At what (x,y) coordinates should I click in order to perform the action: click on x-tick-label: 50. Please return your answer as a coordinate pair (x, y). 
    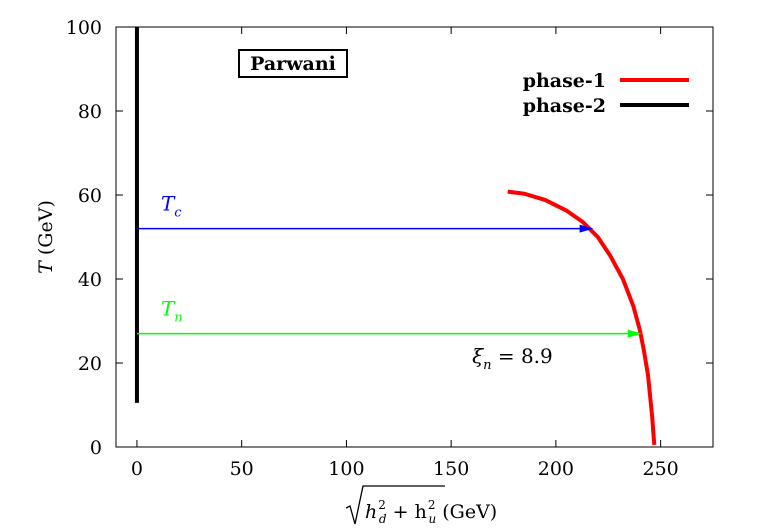
    Looking at the image, I should click on (242, 469).